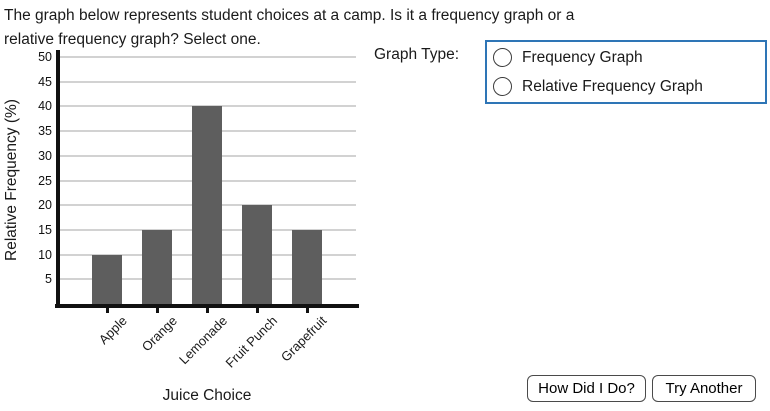 Image resolution: width=770 pixels, height=411 pixels. I want to click on x-axis-line, so click(207, 306).